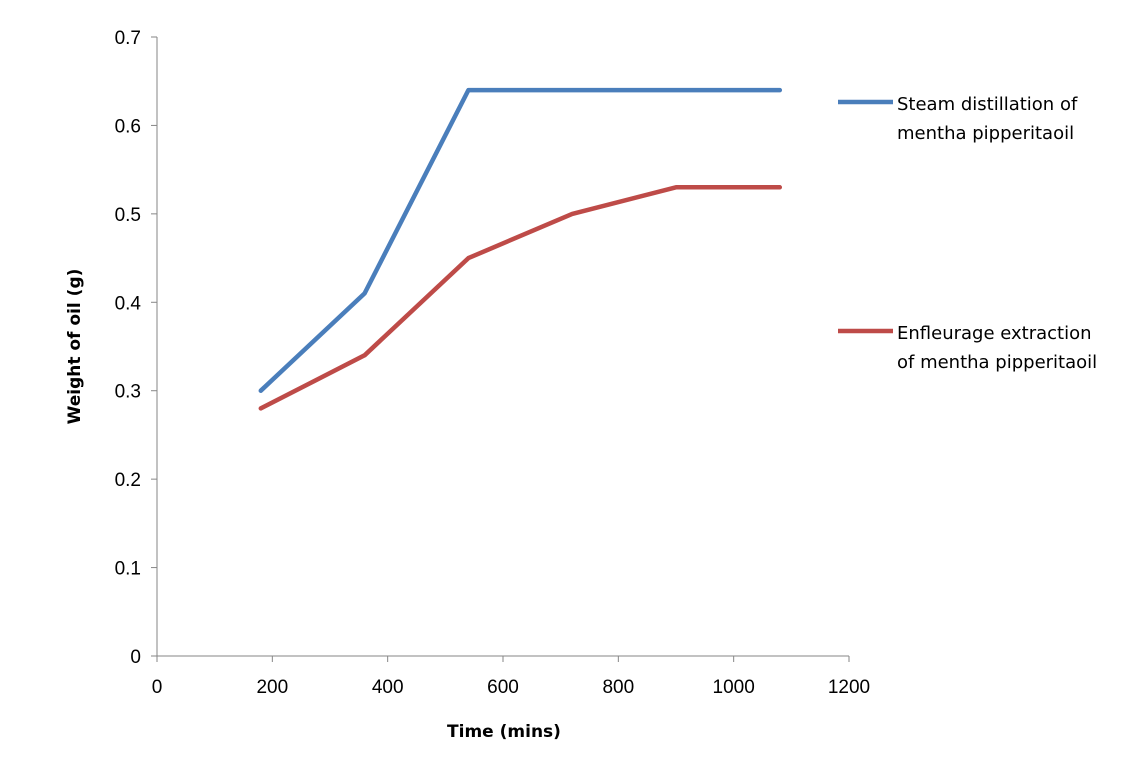  Describe the element at coordinates (503, 687) in the screenshot. I see `x-tick-label: 600` at that location.